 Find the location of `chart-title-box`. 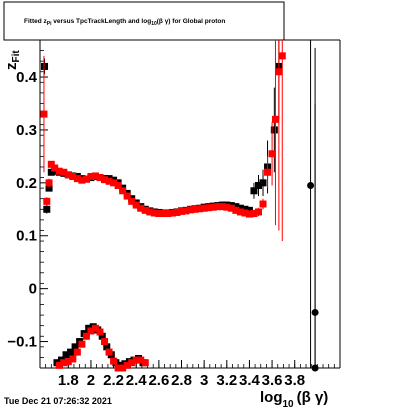

chart-title-box is located at coordinates (144, 21).